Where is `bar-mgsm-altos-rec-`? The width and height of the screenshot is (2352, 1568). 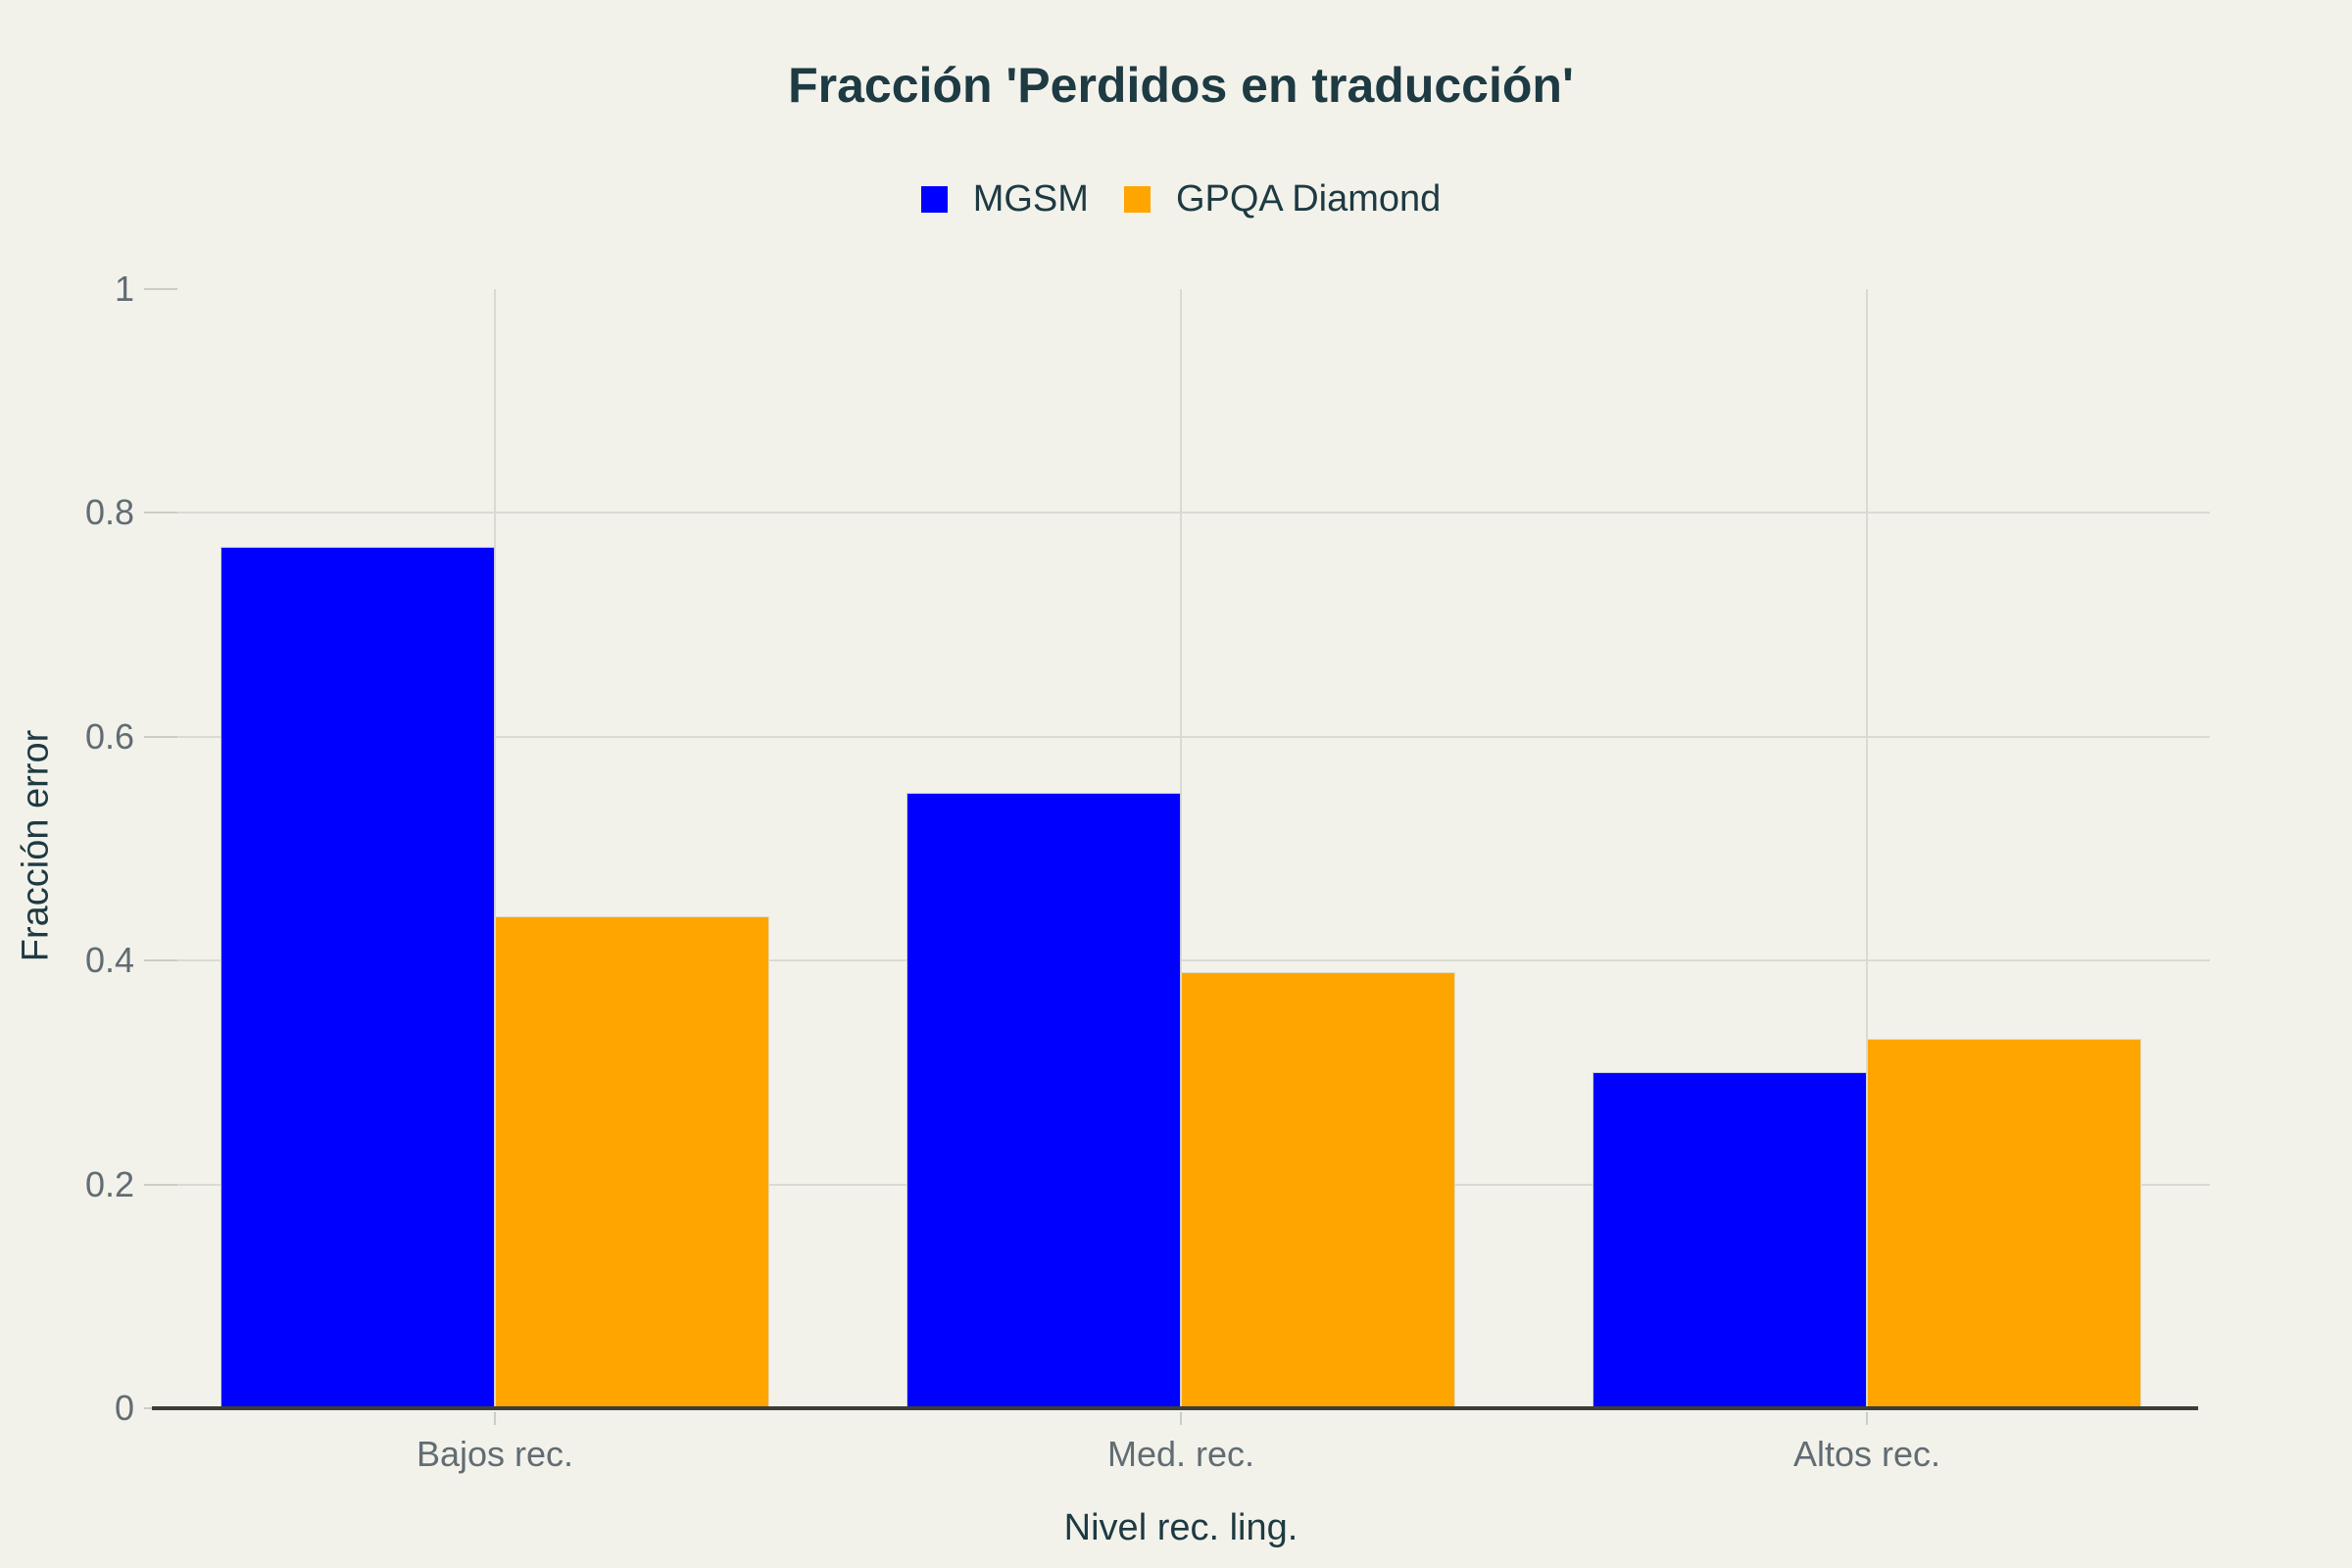 bar-mgsm-altos-rec- is located at coordinates (1729, 1240).